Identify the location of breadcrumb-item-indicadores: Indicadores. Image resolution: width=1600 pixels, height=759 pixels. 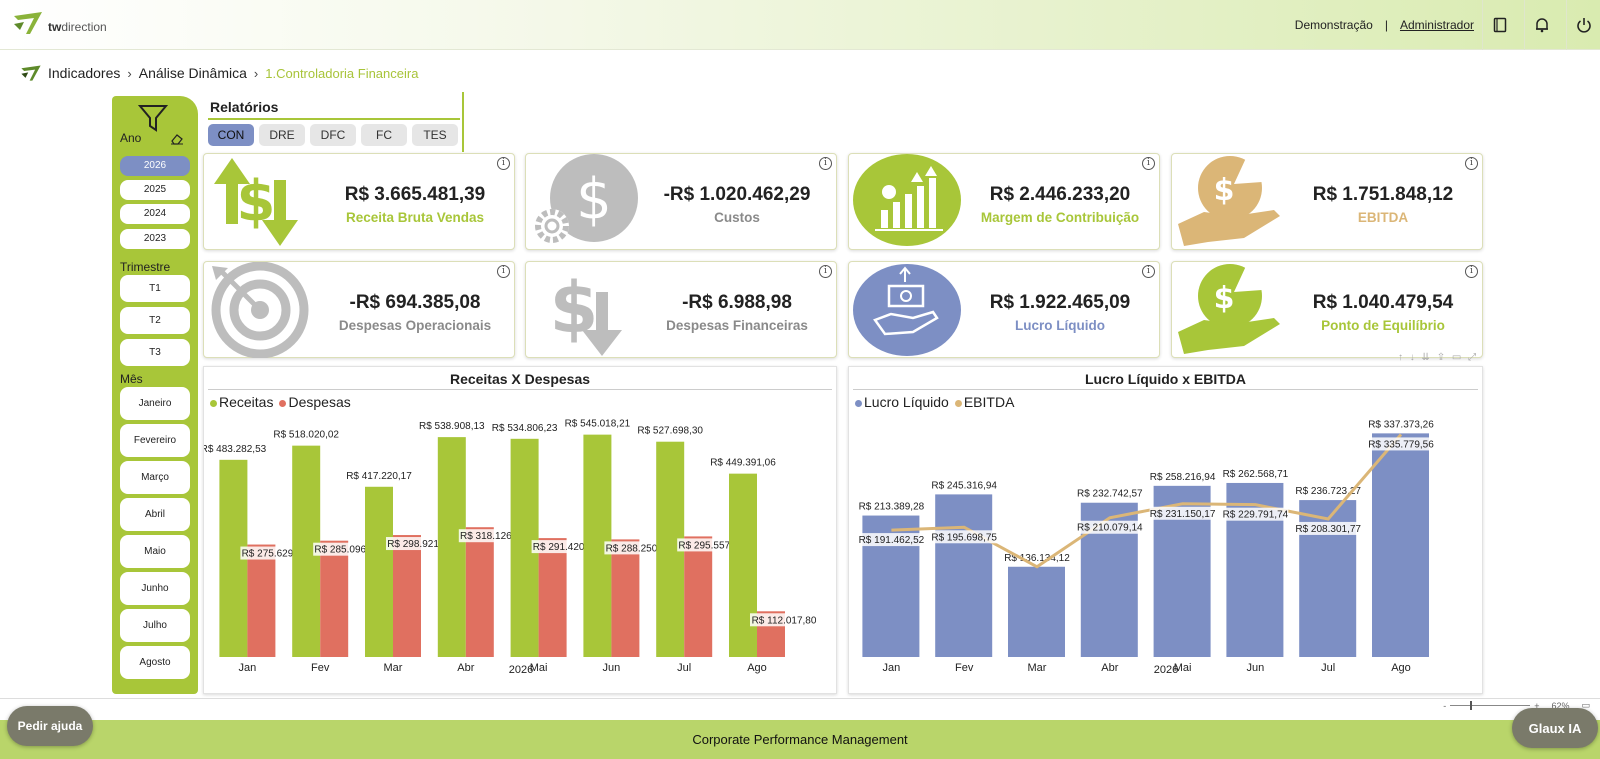
(84, 73).